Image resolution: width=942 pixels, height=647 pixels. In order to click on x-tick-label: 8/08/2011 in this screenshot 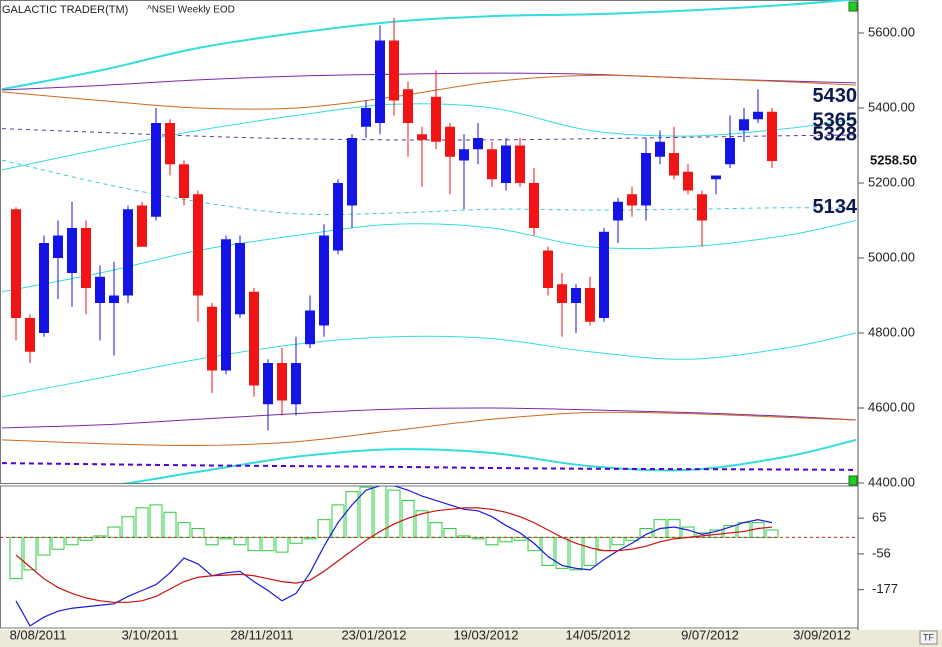, I will do `click(38, 634)`.